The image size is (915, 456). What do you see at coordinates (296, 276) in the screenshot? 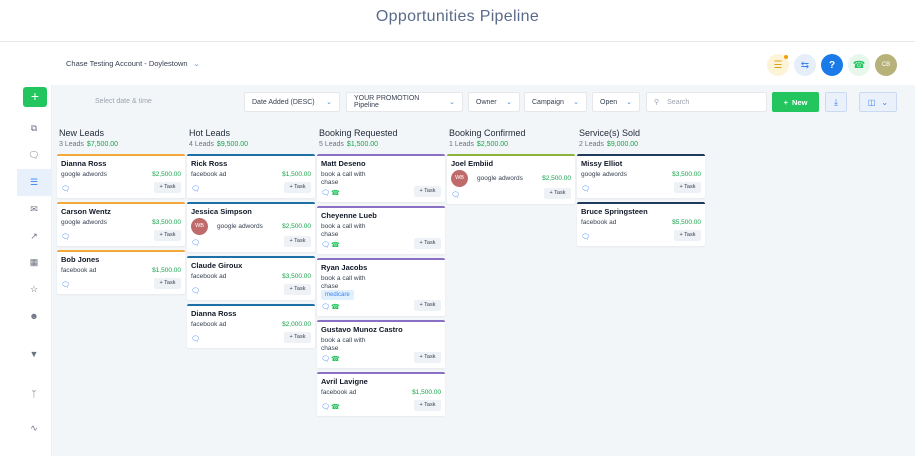
I see `lead-value: $3,500.00` at bounding box center [296, 276].